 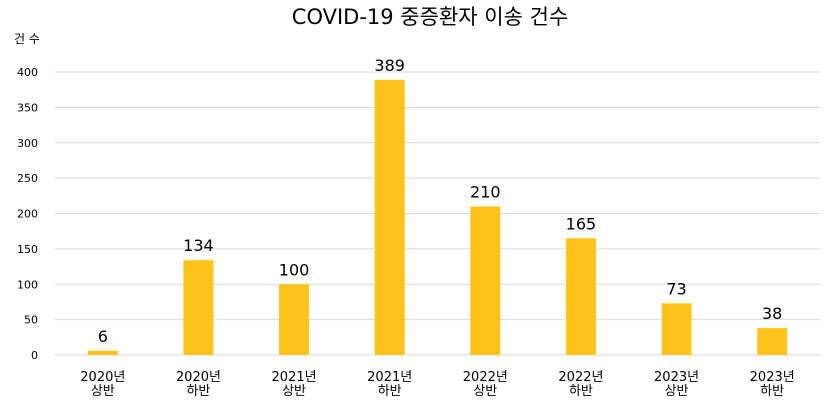 I want to click on y-tick-label: 50, so click(x=31, y=320).